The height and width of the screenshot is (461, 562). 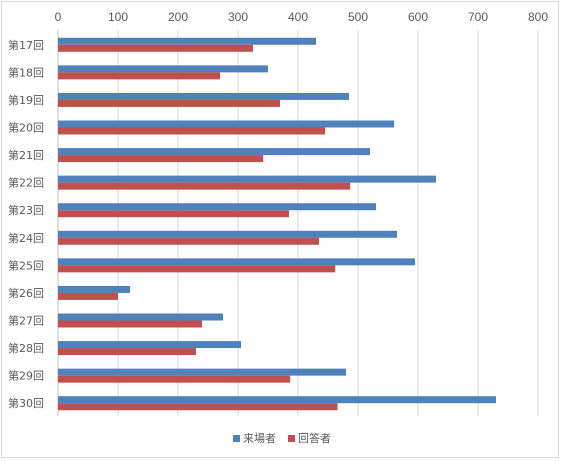 I want to click on category-label: 第27回, so click(x=26, y=321).